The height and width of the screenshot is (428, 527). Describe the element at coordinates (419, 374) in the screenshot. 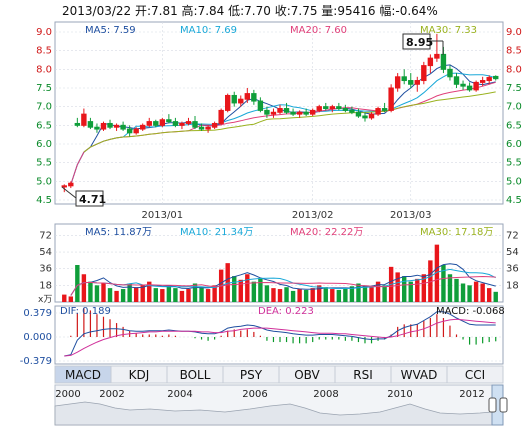

I see `tab-wvad: WVAD` at that location.